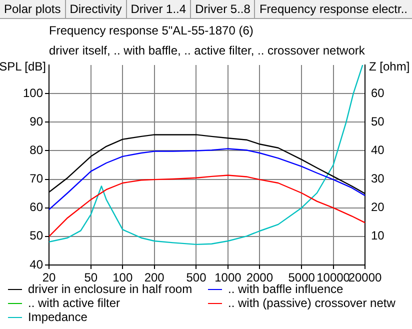 The width and height of the screenshot is (412, 329). Describe the element at coordinates (33, 93) in the screenshot. I see `y-tick-label: 100` at that location.